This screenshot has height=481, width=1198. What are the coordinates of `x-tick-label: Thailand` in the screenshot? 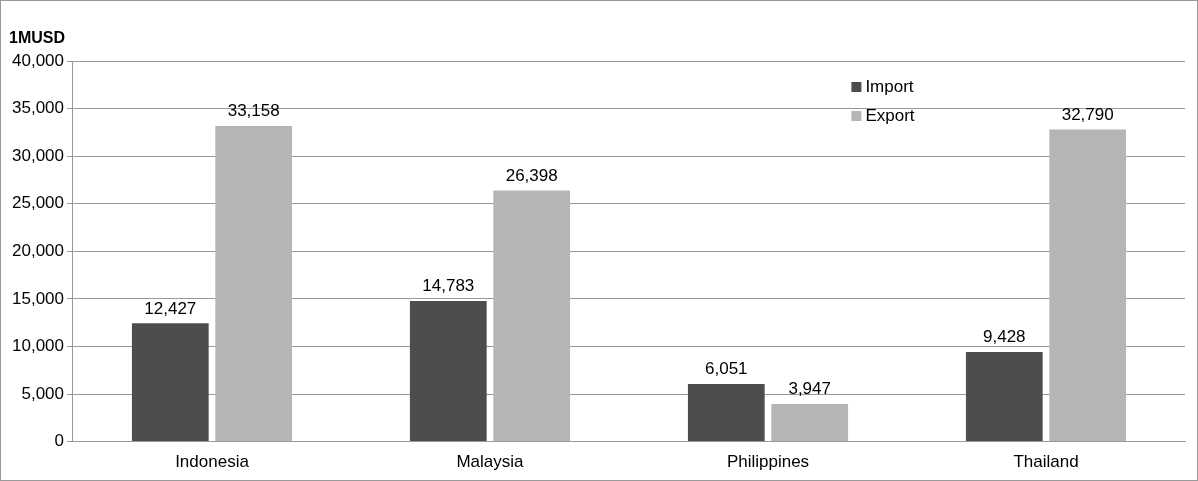 It's located at (1046, 462).